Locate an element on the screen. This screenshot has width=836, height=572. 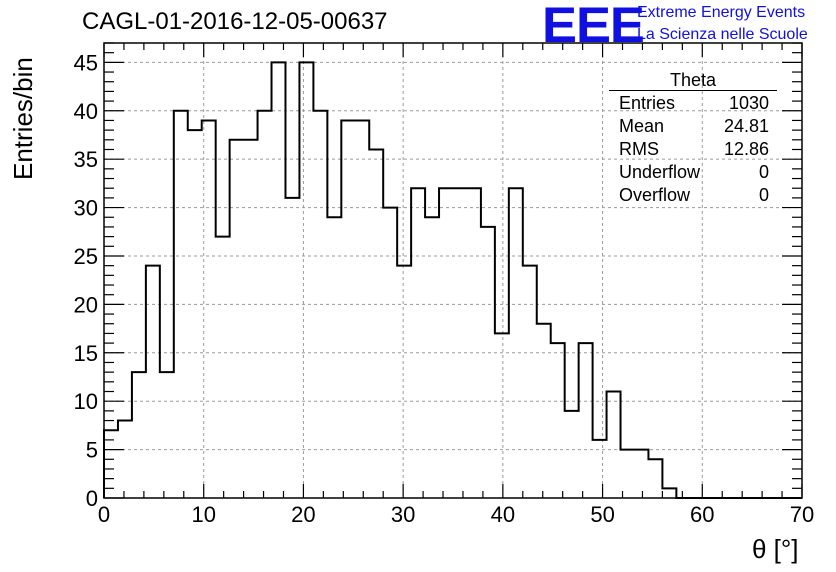
x-tick-label: 20 is located at coordinates (303, 514).